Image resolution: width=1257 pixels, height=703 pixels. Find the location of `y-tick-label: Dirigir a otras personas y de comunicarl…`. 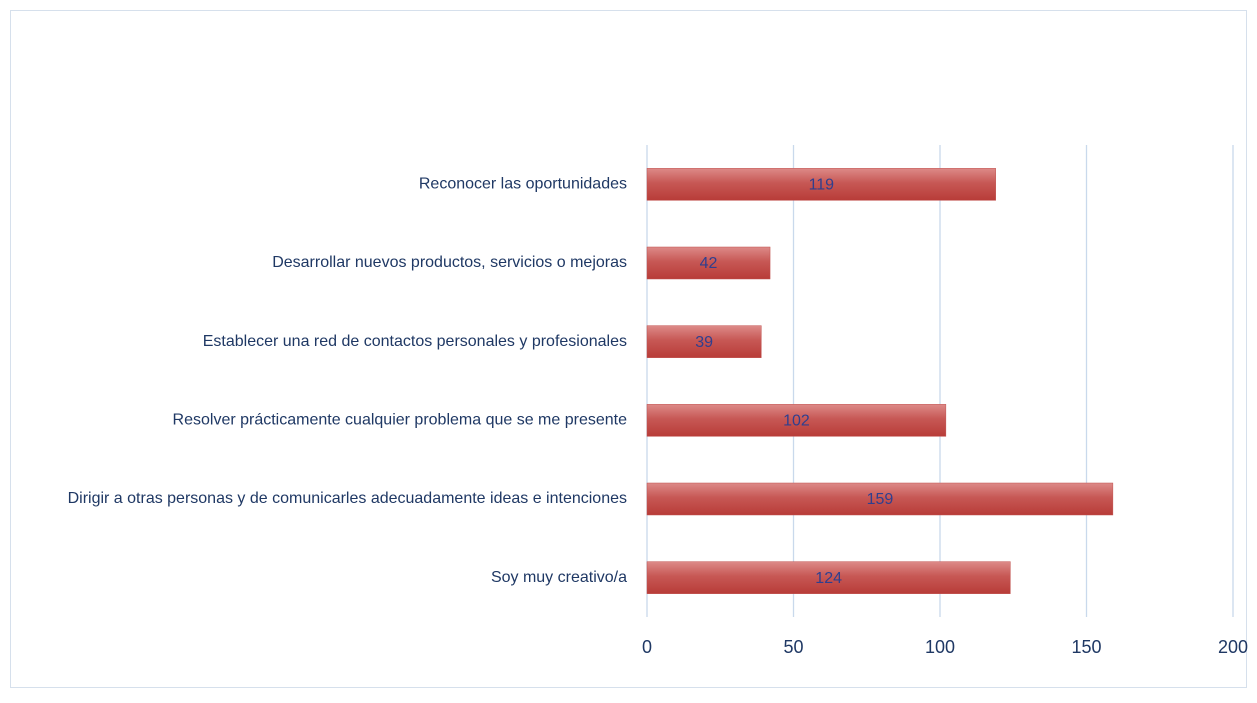

y-tick-label: Dirigir a otras personas y de comunicarl… is located at coordinates (347, 498).